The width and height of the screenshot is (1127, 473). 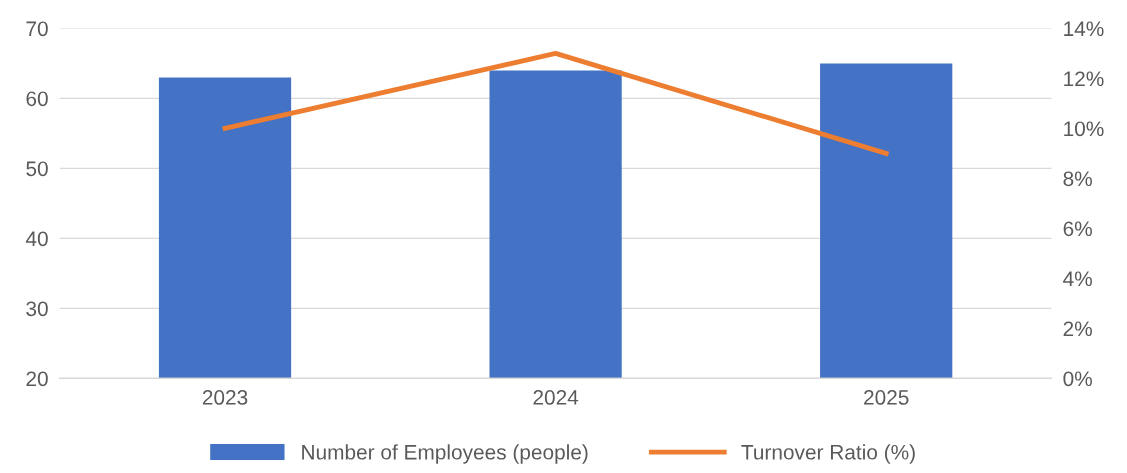 What do you see at coordinates (1084, 79) in the screenshot?
I see `y2-tick-label: 12%` at bounding box center [1084, 79].